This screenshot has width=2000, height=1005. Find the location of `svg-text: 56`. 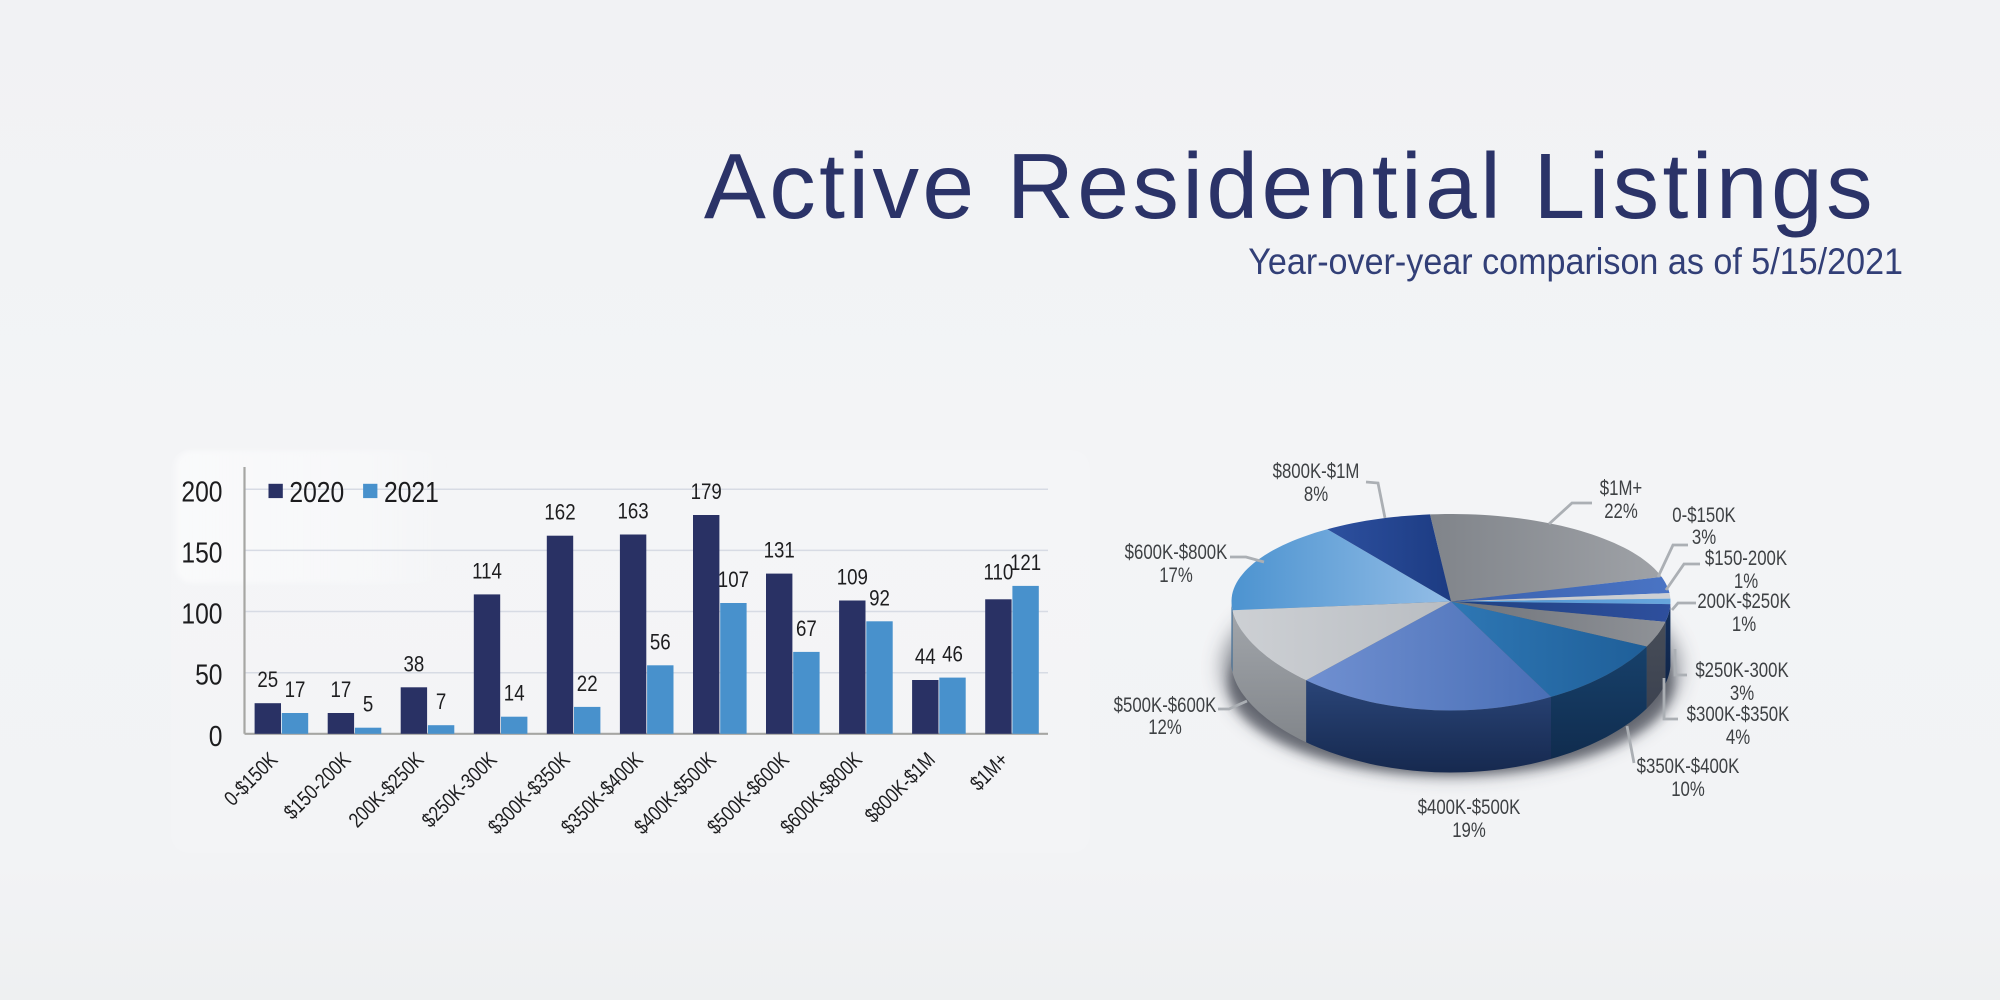

svg-text: 56 is located at coordinates (660, 643).